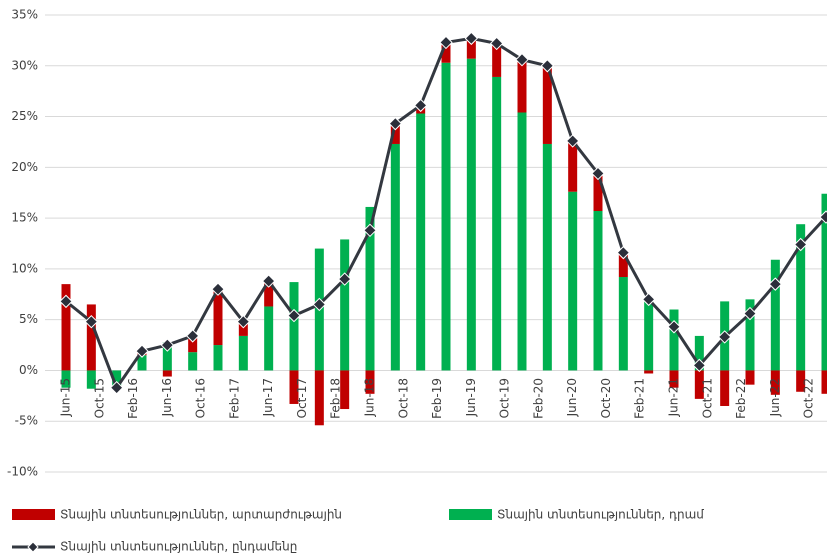 The height and width of the screenshot is (559, 827). I want to click on y-tick-label: -10%, so click(22, 472).